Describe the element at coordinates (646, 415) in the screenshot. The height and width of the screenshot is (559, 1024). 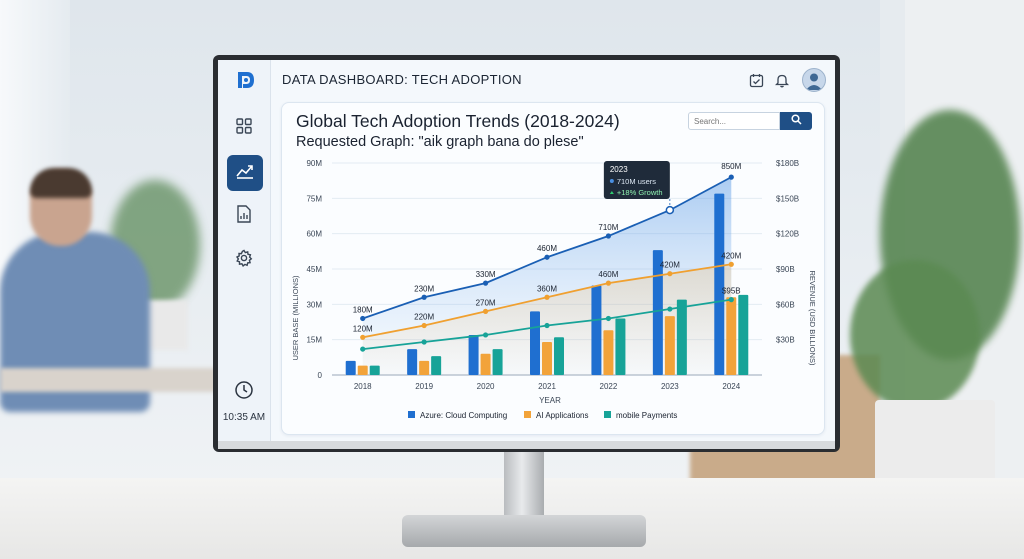
I see `legend-label: mobile Payments` at that location.